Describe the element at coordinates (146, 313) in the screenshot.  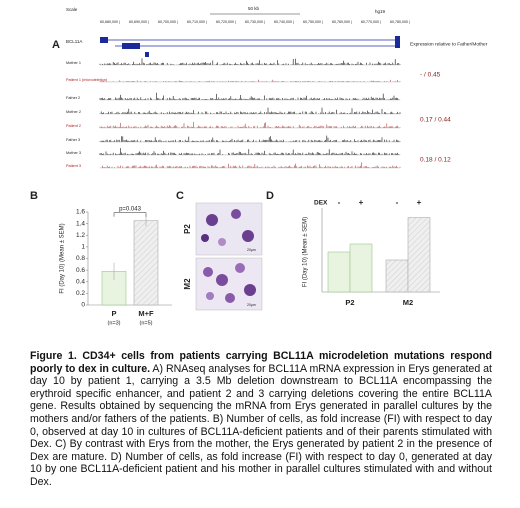
I see `x-tick-label: M+F` at that location.